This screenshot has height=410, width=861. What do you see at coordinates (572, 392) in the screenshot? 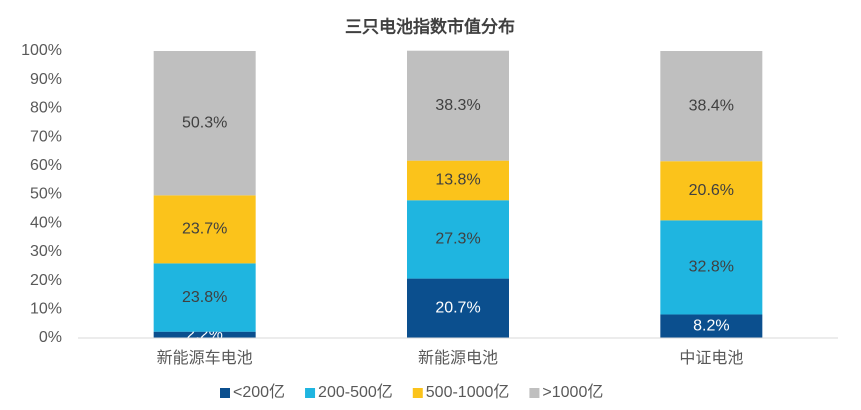
I see `legend-label: >1000亿` at bounding box center [572, 392].